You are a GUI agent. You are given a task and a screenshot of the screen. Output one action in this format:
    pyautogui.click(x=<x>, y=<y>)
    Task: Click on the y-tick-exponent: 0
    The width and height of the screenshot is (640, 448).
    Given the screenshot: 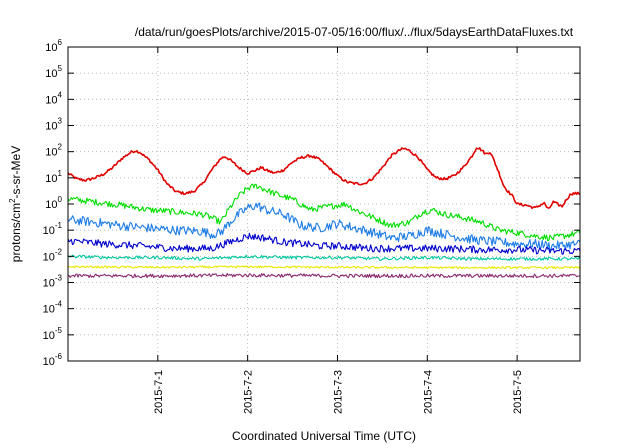 What is the action you would take?
    pyautogui.click(x=60, y=199)
    